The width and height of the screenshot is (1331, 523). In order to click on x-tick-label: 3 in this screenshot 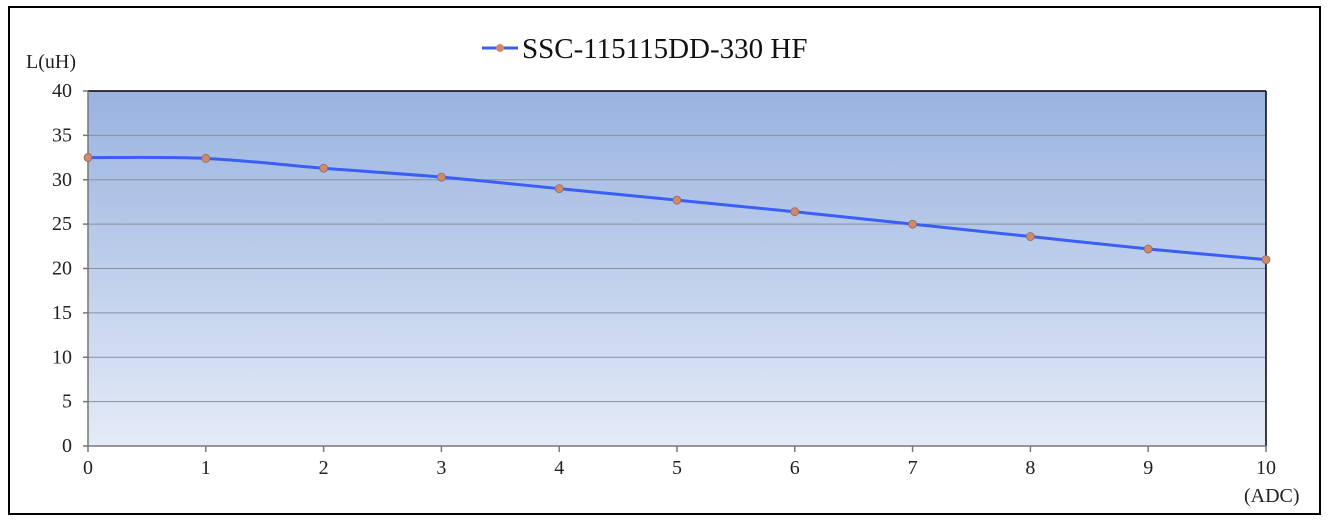, I will do `click(441, 468)`.